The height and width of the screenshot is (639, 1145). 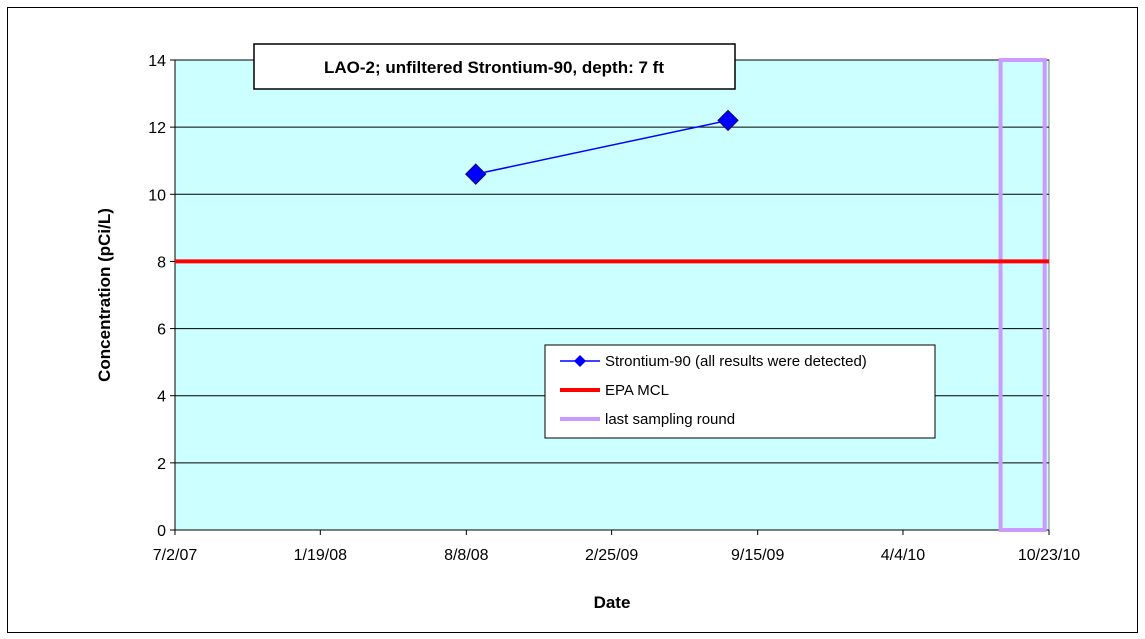 I want to click on y-tick-label: 10, so click(x=157, y=195).